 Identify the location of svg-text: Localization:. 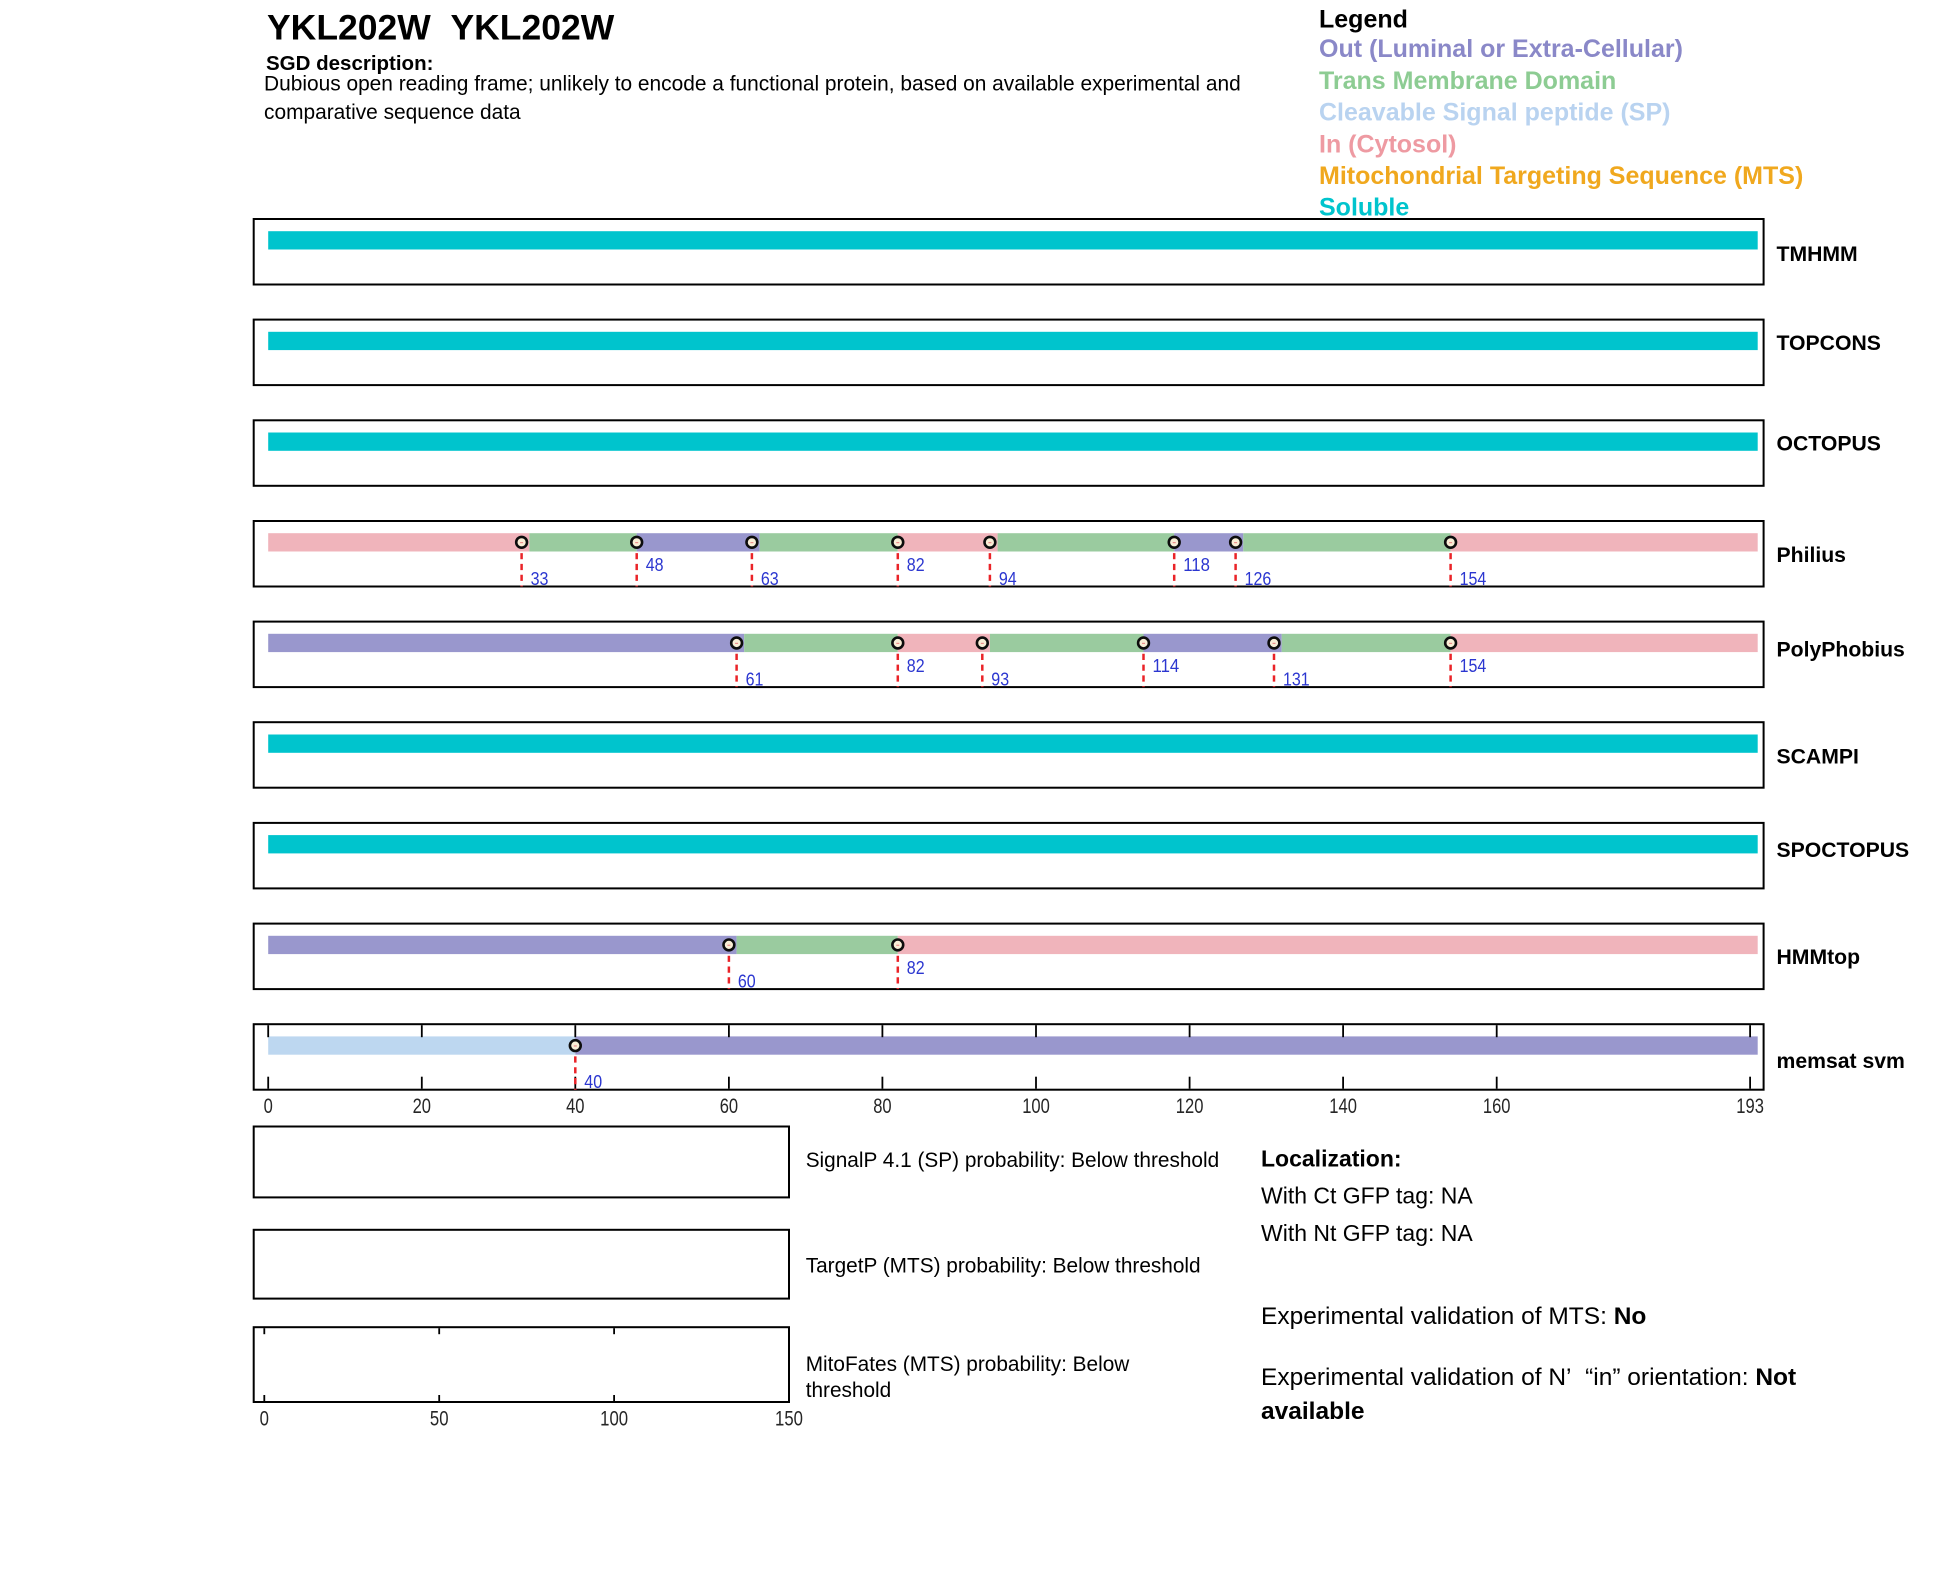
(1331, 1158).